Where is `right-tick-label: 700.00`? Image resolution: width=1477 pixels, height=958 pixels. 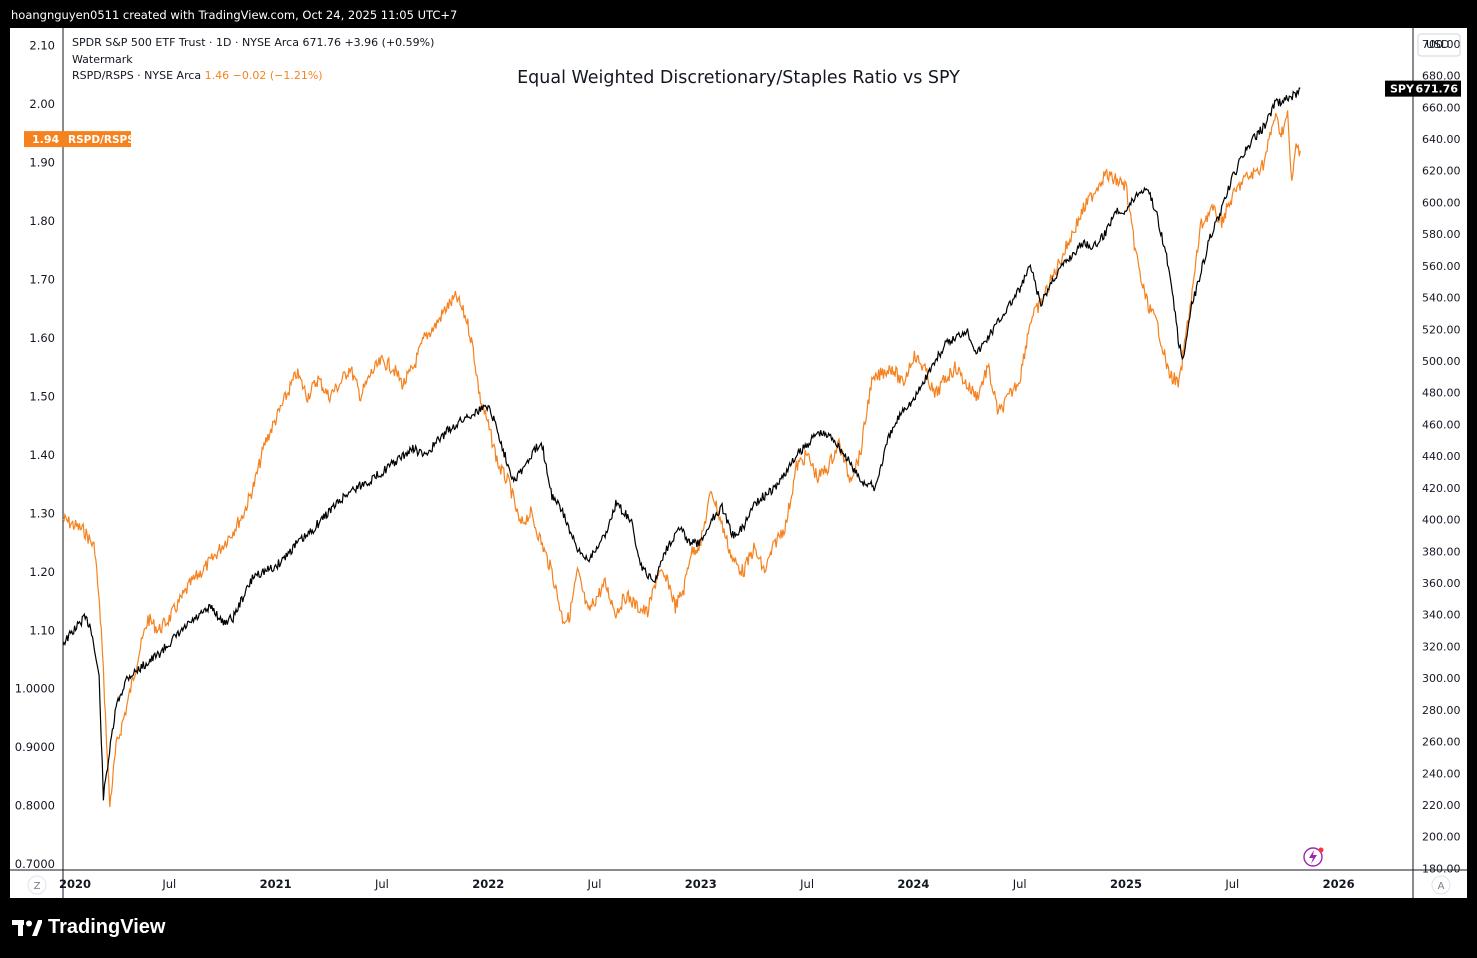
right-tick-label: 700.00 is located at coordinates (1441, 44).